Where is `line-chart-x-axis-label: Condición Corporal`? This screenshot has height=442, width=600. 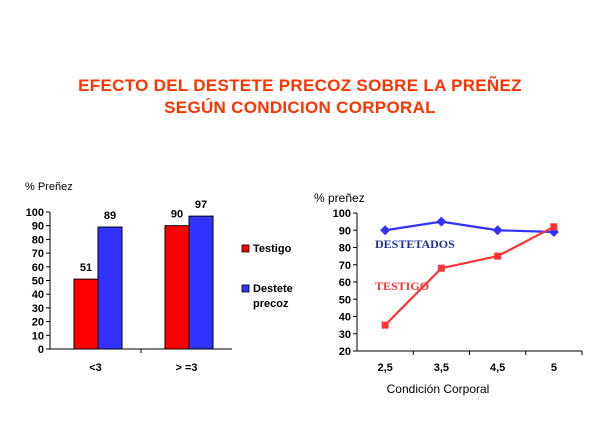 line-chart-x-axis-label: Condición Corporal is located at coordinates (438, 389).